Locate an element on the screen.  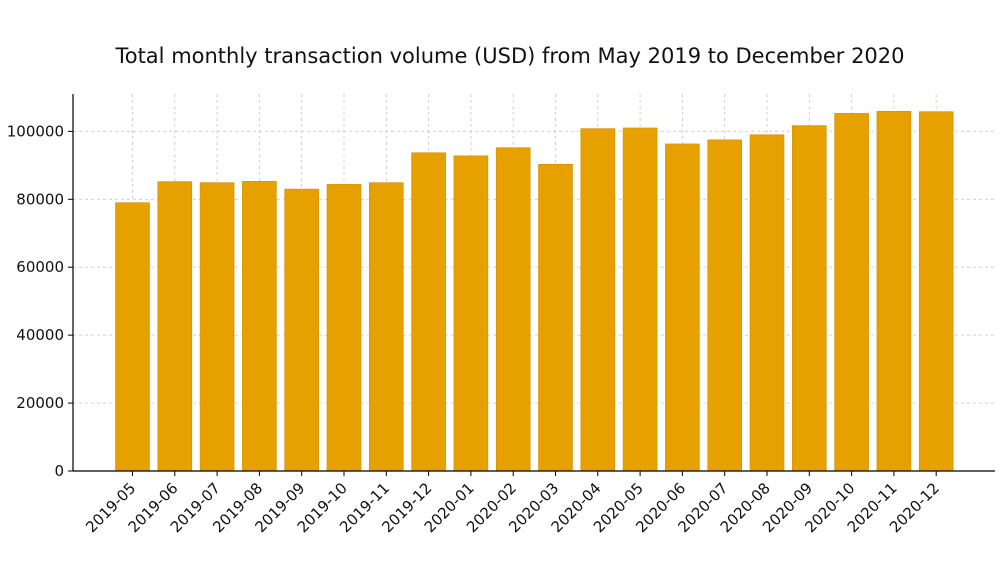
y-tick-label: 100000 is located at coordinates (35, 131).